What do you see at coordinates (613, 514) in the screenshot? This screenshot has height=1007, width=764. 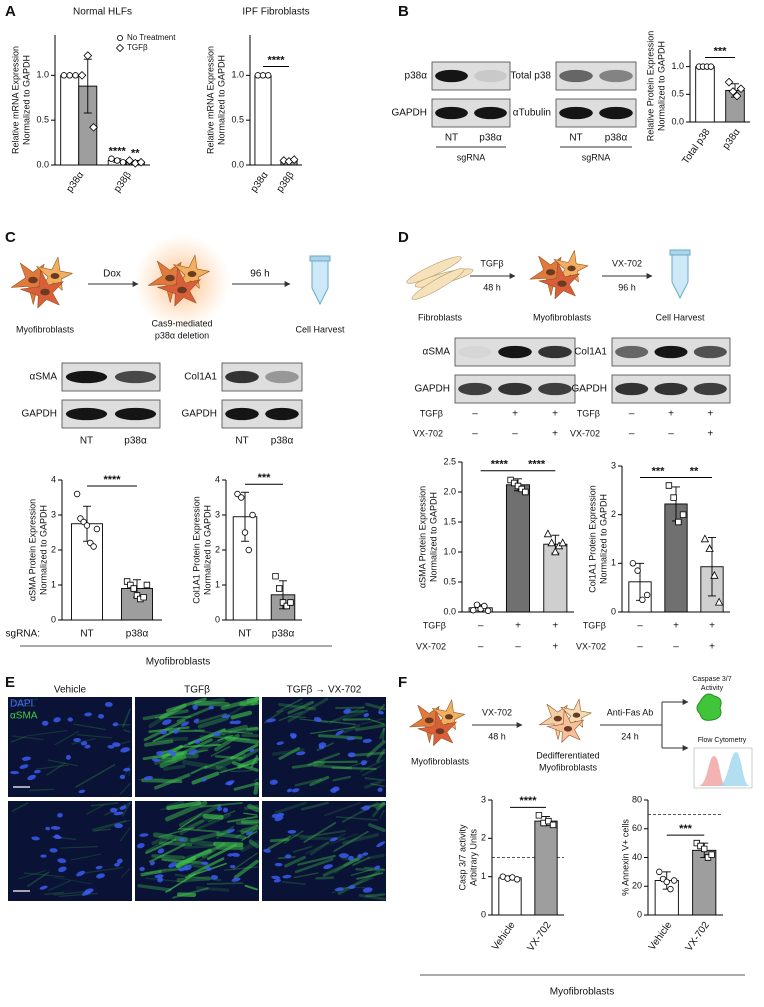 I see `y-tick-label: 2` at bounding box center [613, 514].